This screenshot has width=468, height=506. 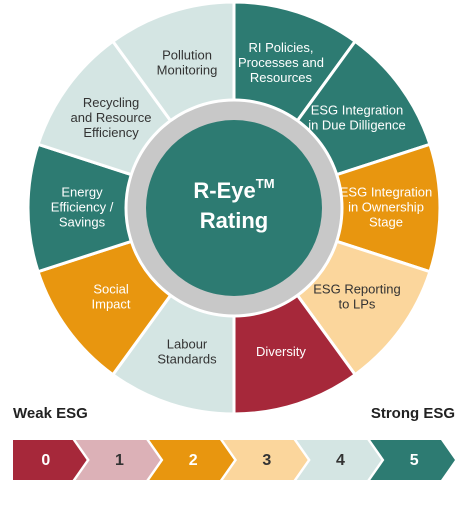 I want to click on strong-label: Strong ESG, so click(x=413, y=413).